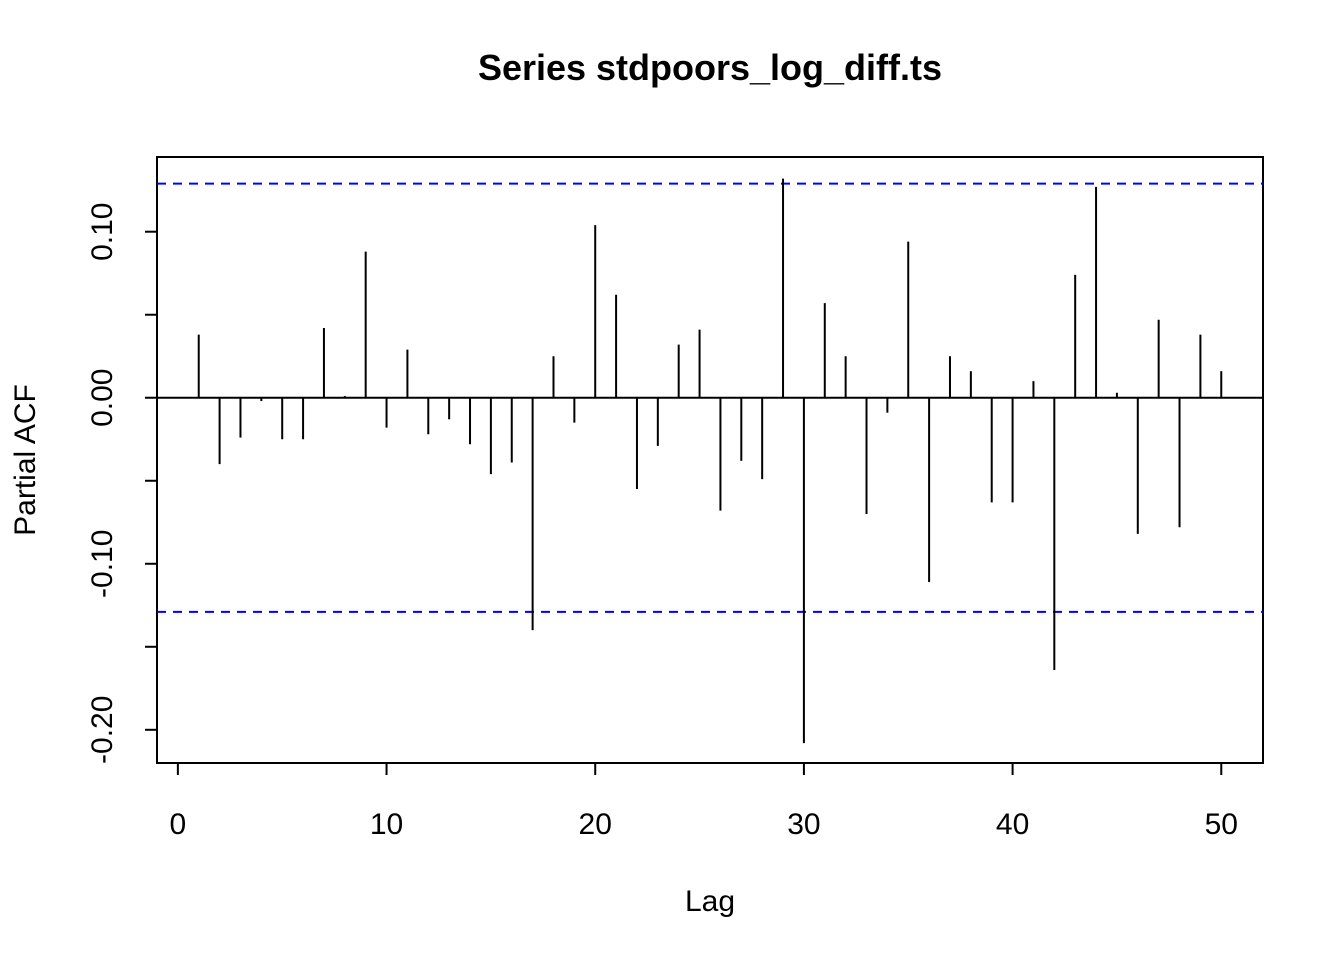  What do you see at coordinates (803, 824) in the screenshot?
I see `x-tick-label: 30` at bounding box center [803, 824].